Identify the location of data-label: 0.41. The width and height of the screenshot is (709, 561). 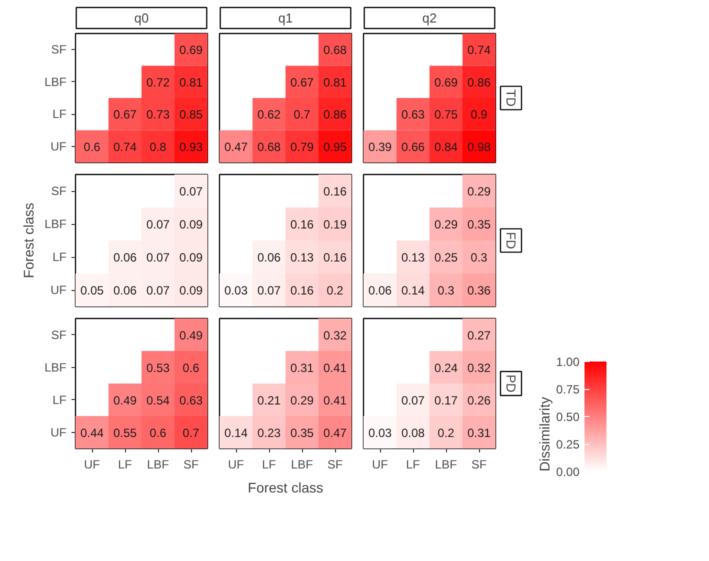
(335, 367).